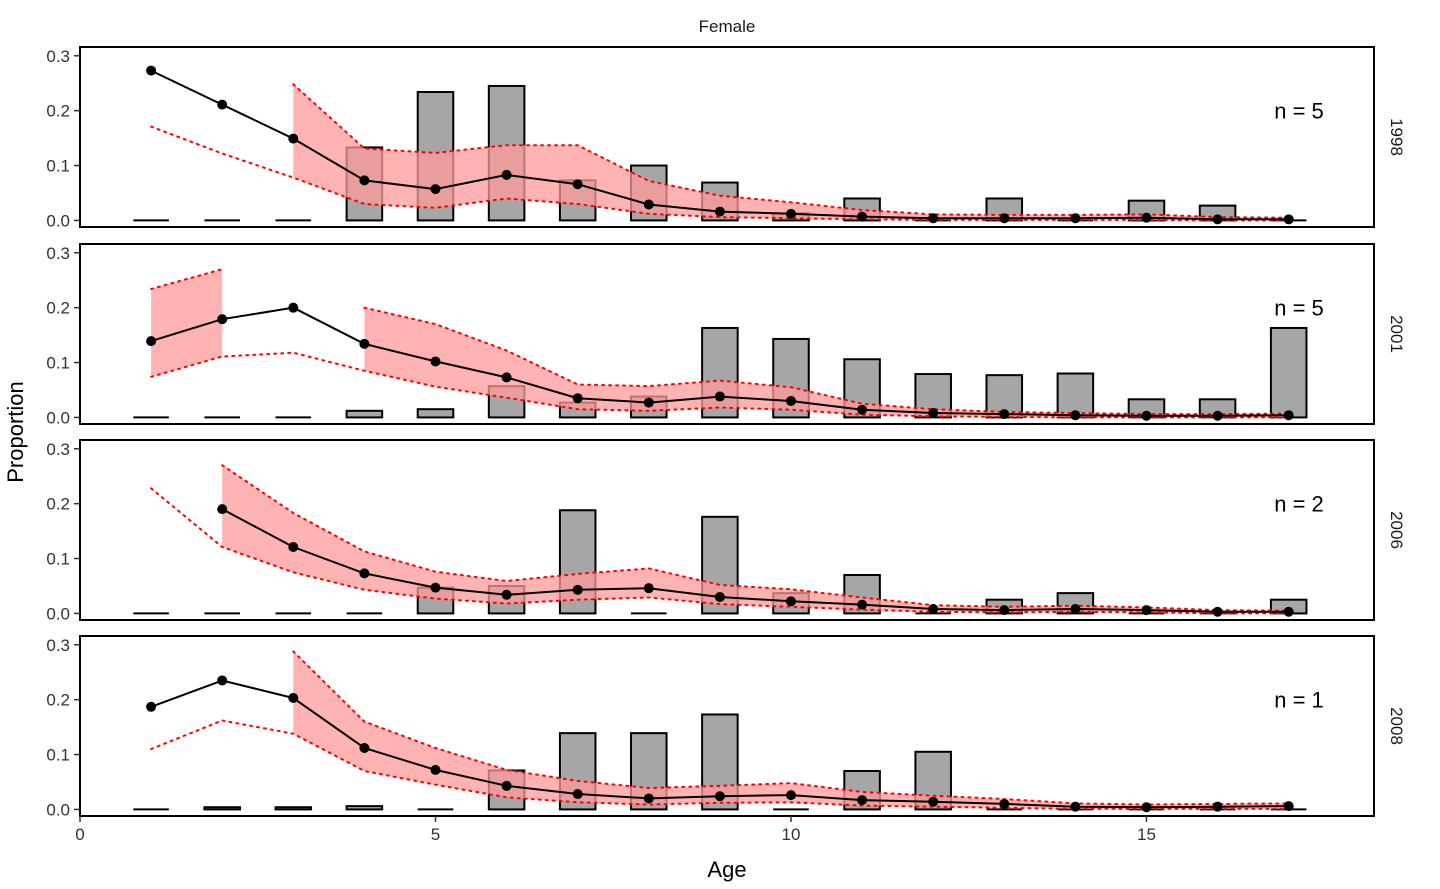 The image size is (1440, 889). I want to click on facet-strip-label-2001: 2001, so click(1396, 334).